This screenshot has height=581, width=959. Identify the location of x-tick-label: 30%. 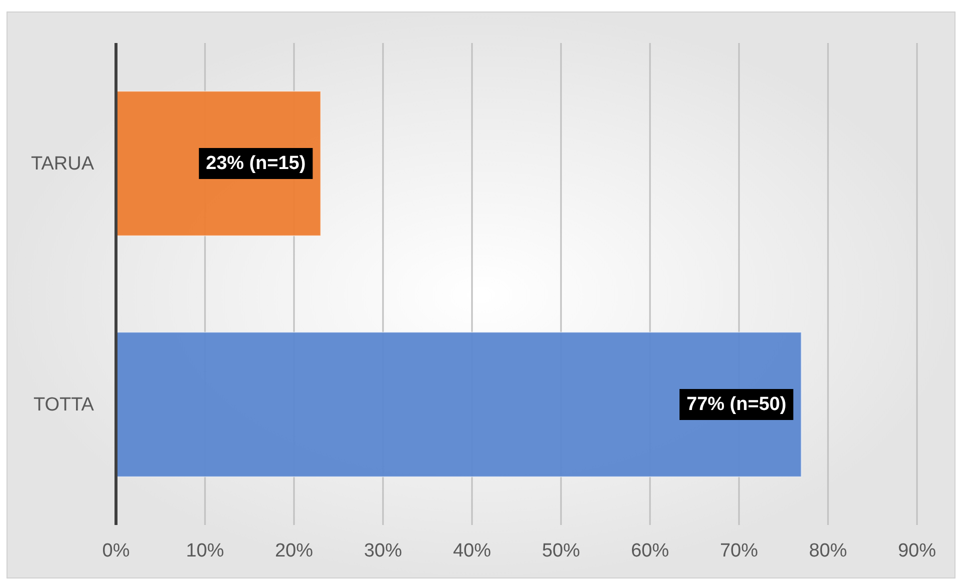
(383, 551).